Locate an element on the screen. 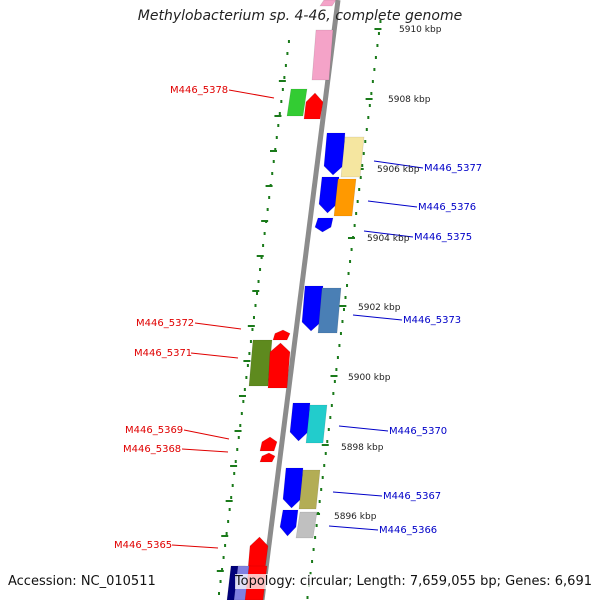 The width and height of the screenshot is (600, 600). genome-backbone is located at coordinates (300, 300).